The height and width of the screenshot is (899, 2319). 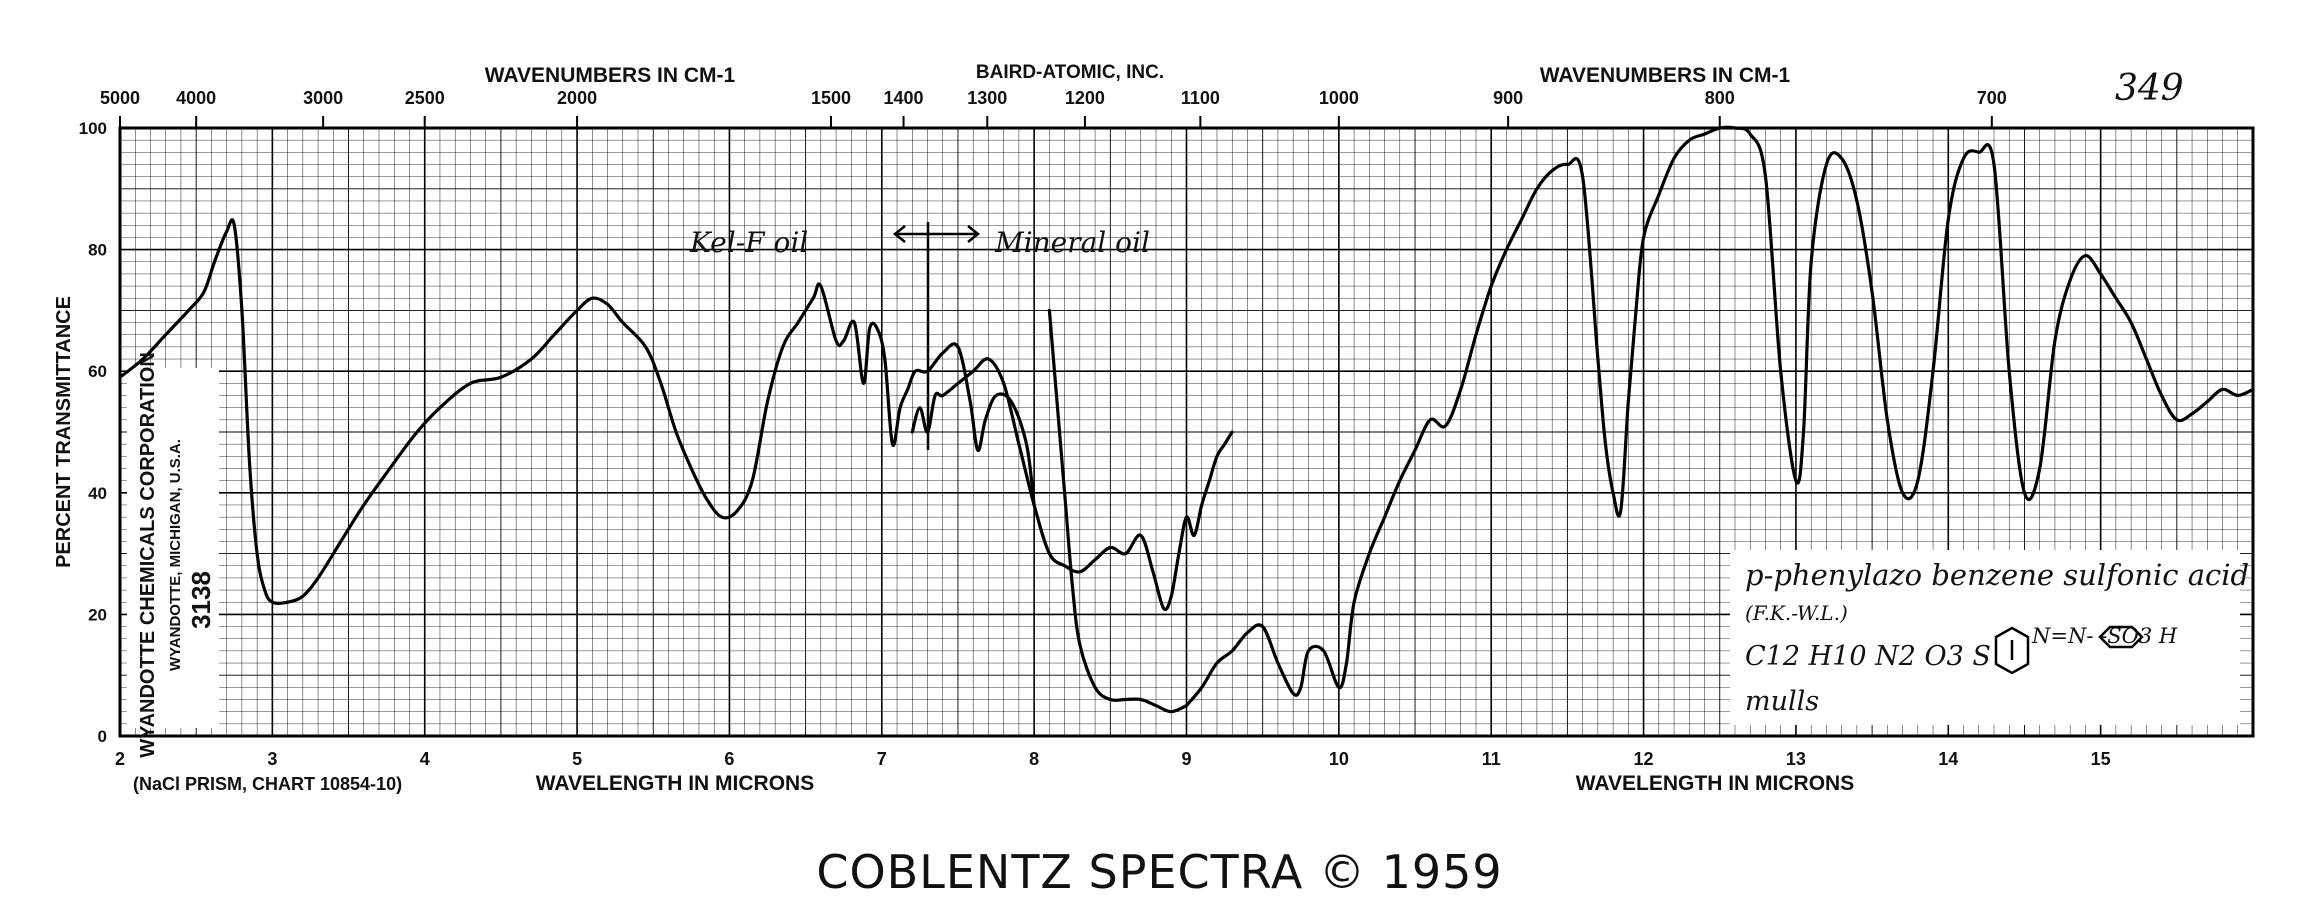 I want to click on sidebar-company: WYANDOTTE CHEMICALS CORPORATION, so click(x=148, y=555).